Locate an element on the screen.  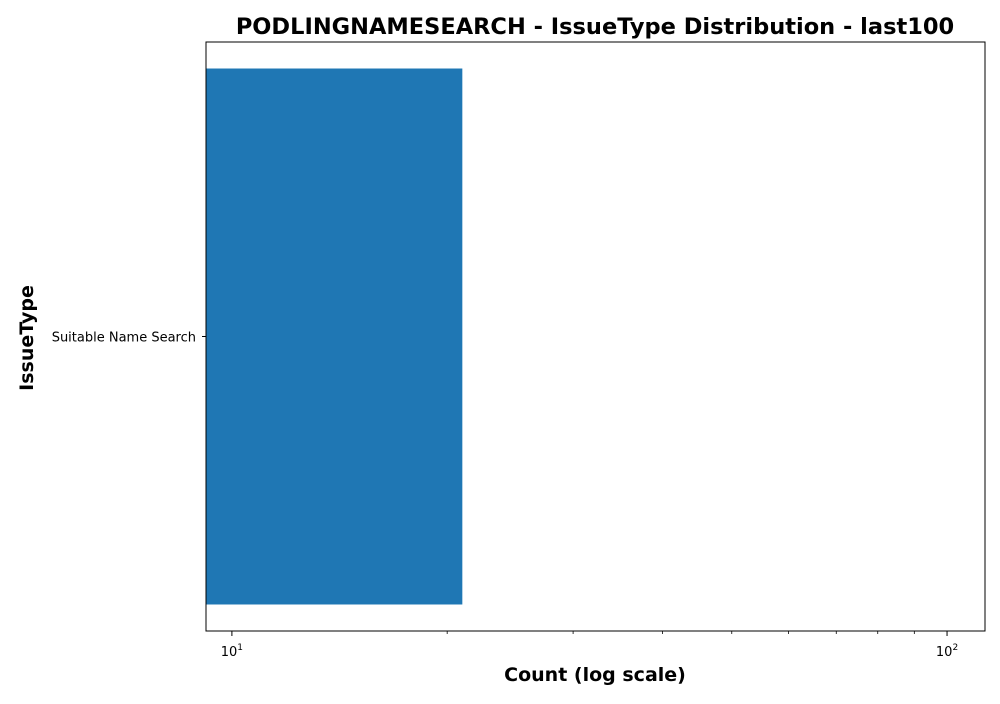
y-axis-ticks: Suitable Name Search is located at coordinates (129, 338).